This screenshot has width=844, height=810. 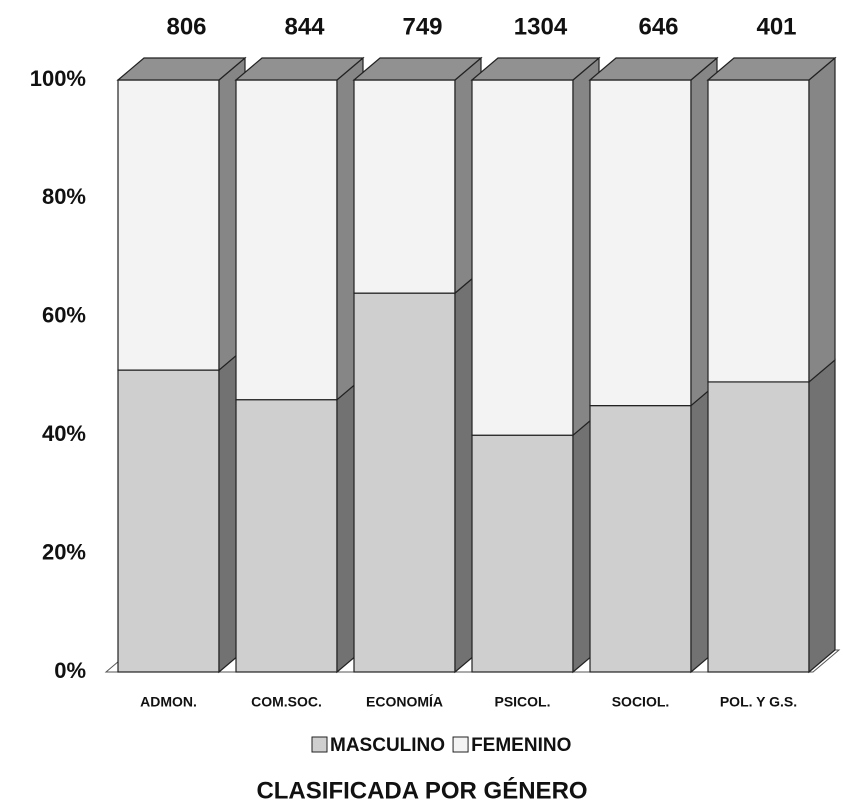 What do you see at coordinates (404, 702) in the screenshot?
I see `x-tick-label: ECONOMÍA` at bounding box center [404, 702].